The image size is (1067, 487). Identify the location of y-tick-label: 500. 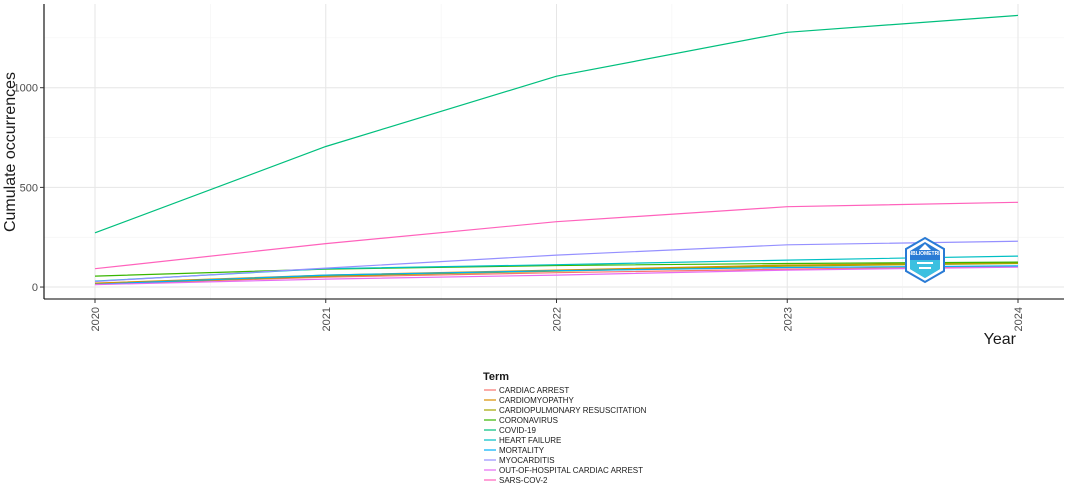
(29, 188).